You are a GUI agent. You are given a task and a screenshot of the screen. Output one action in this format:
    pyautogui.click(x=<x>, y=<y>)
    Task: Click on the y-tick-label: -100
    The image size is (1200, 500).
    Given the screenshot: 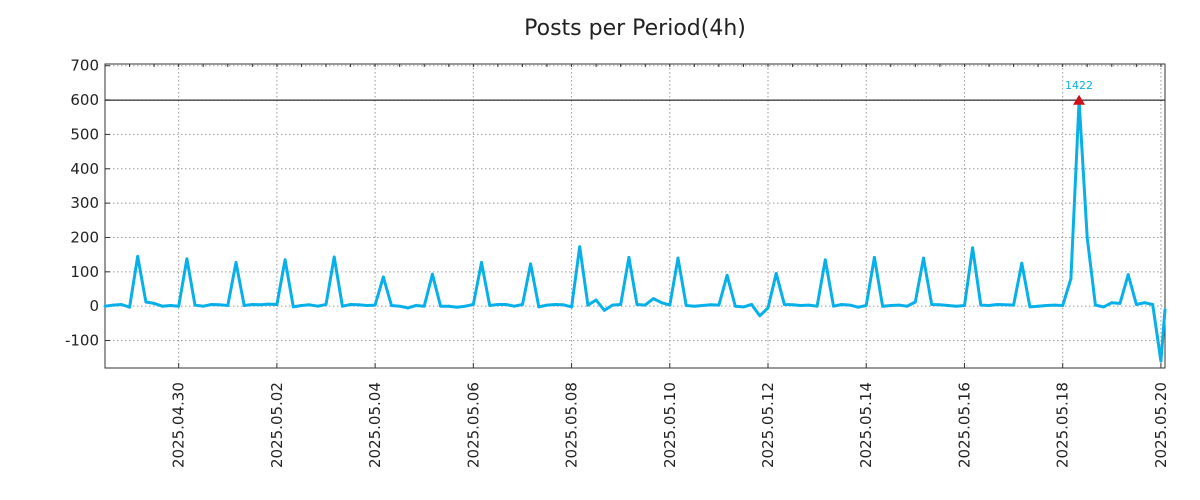 What is the action you would take?
    pyautogui.click(x=82, y=341)
    